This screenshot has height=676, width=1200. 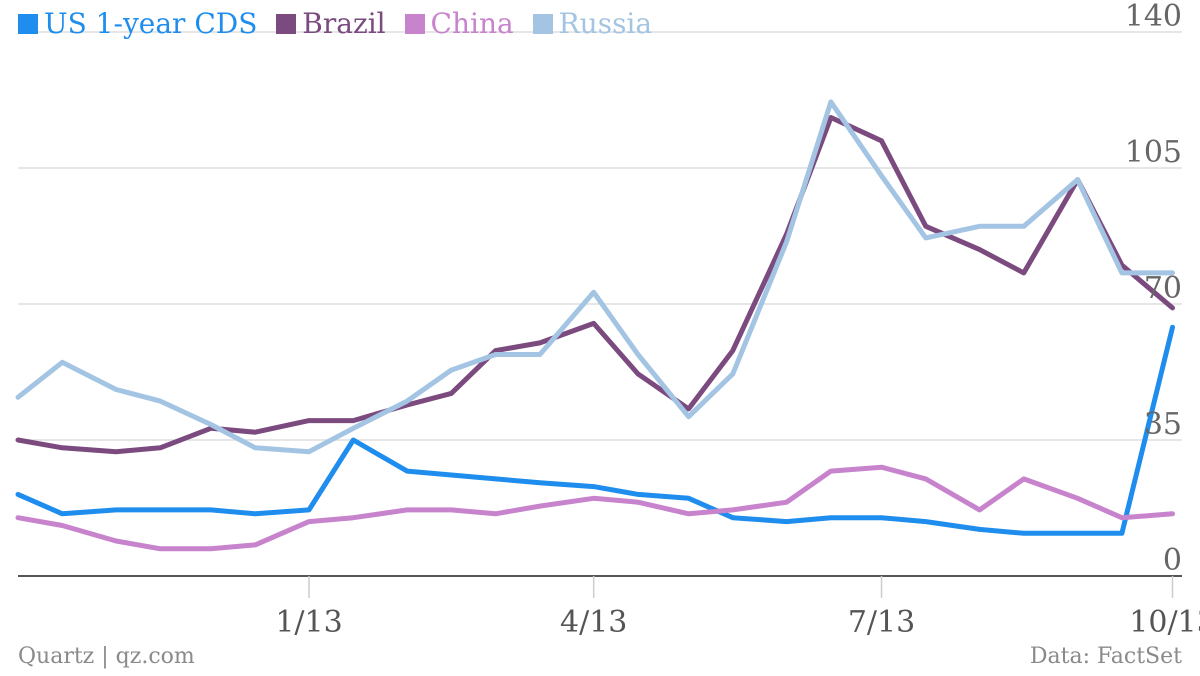 I want to click on legend-item-china: China, so click(x=459, y=24).